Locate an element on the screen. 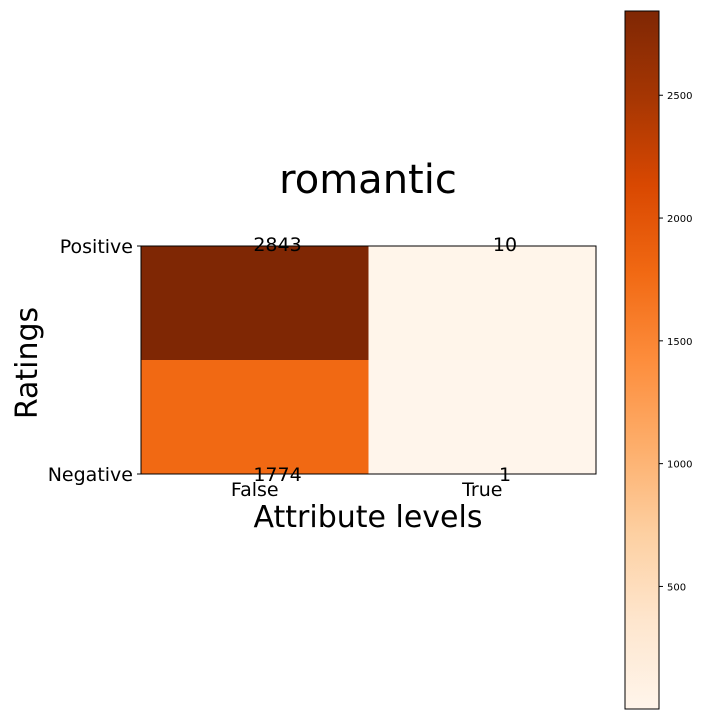 This screenshot has width=720, height=720. x-tick-label: True is located at coordinates (481, 490).